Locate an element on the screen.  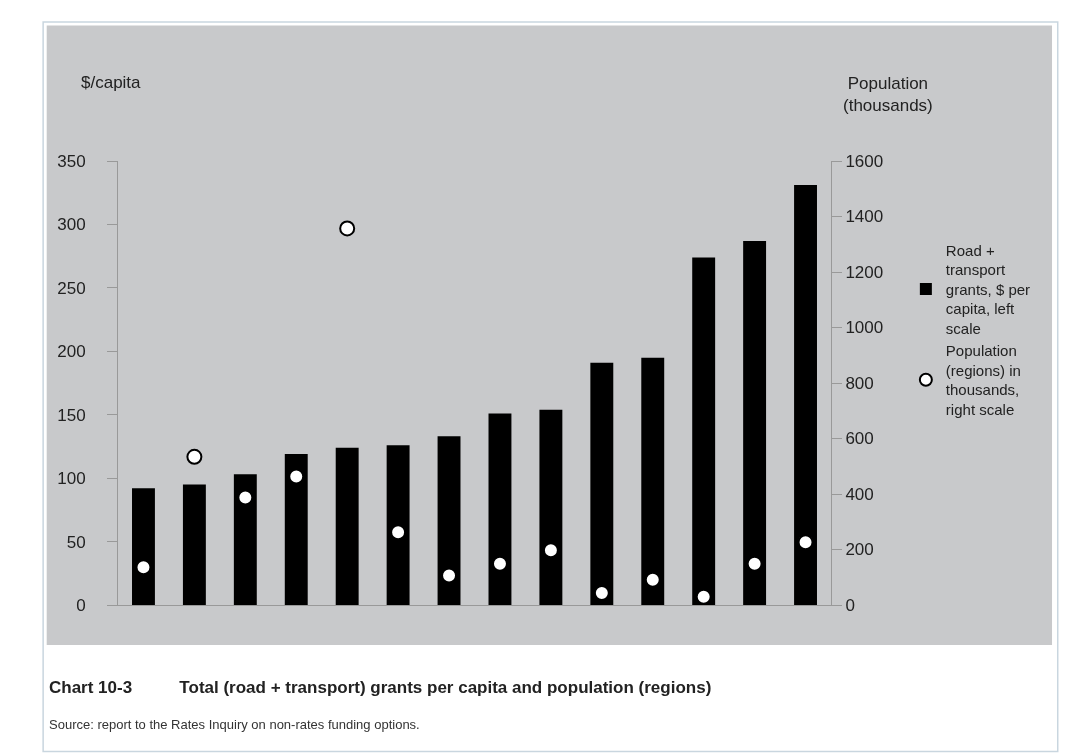
source-note: Source: report to the Rates Inquiry on non-rates funding options. is located at coordinates (234, 724).